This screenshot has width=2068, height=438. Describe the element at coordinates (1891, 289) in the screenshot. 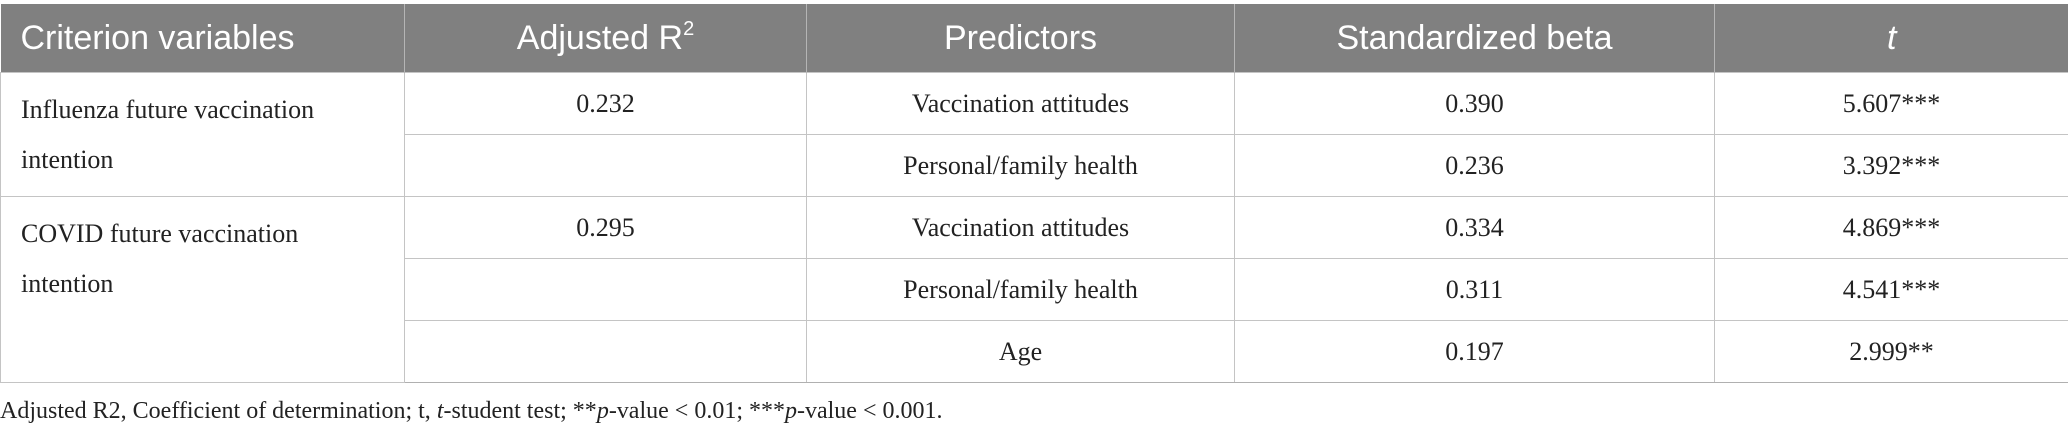

I see `t-cell: 4.541***` at that location.